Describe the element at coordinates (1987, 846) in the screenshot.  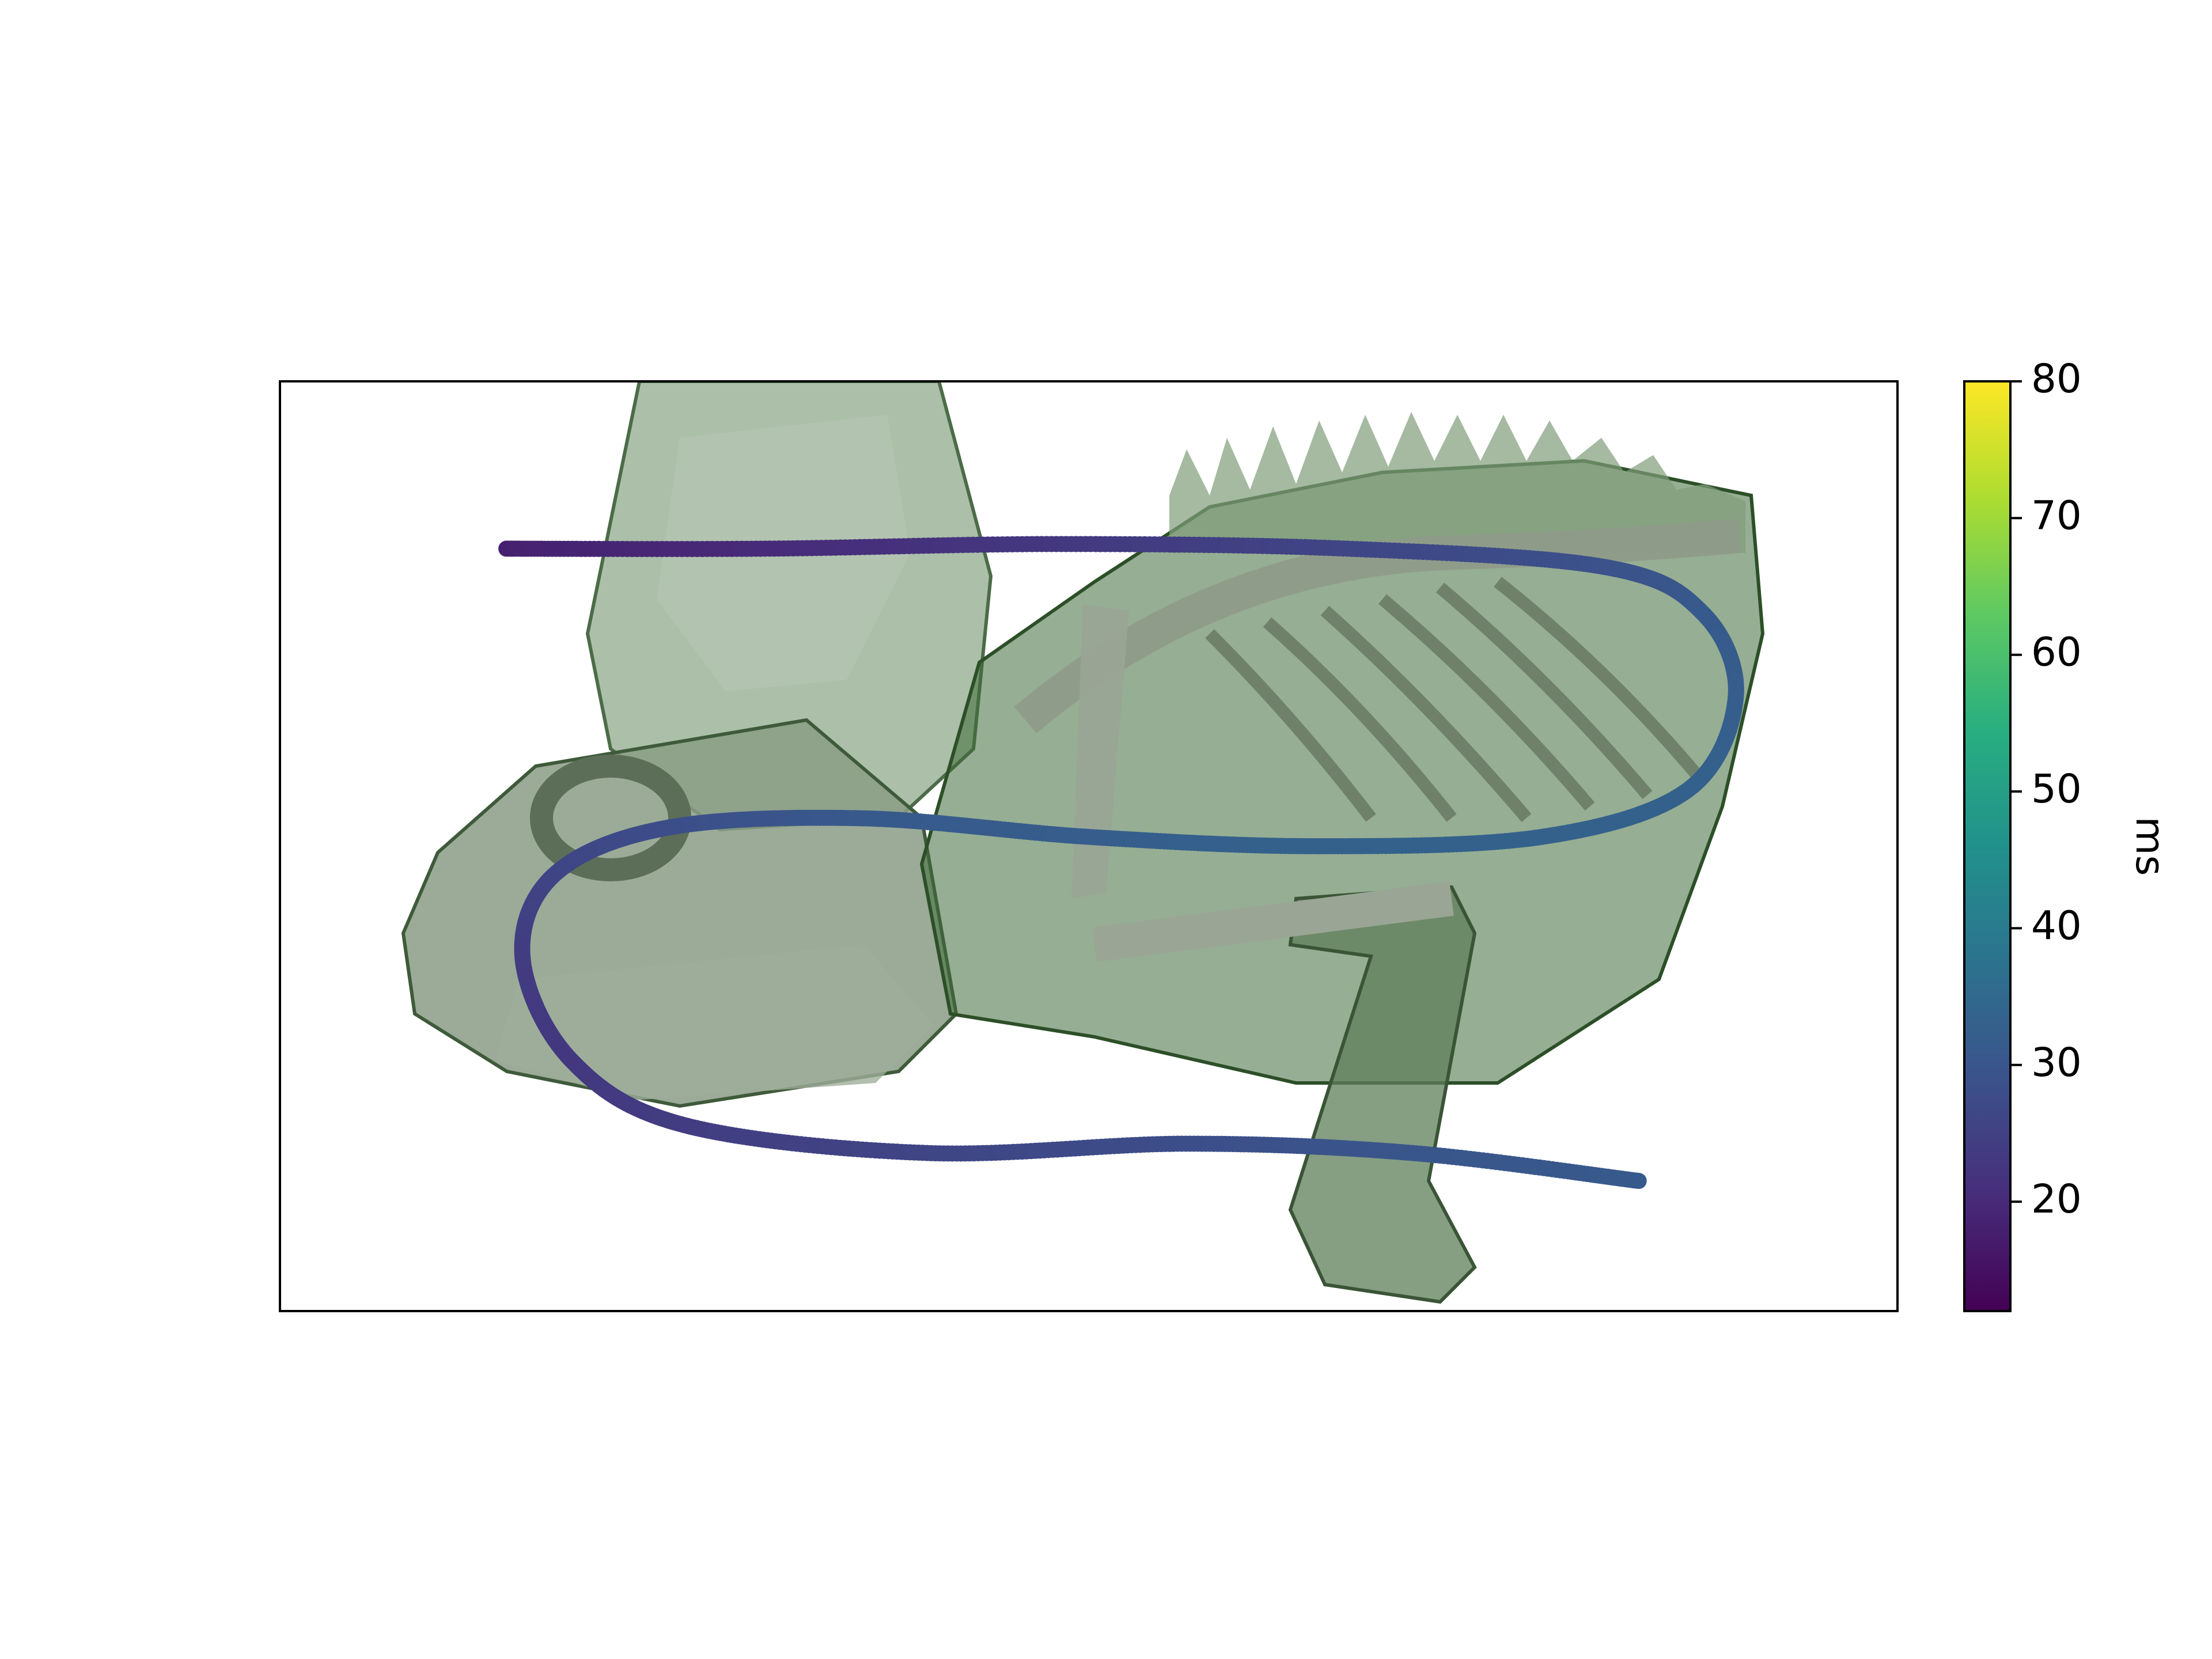
I see `colorbar-gradient` at that location.